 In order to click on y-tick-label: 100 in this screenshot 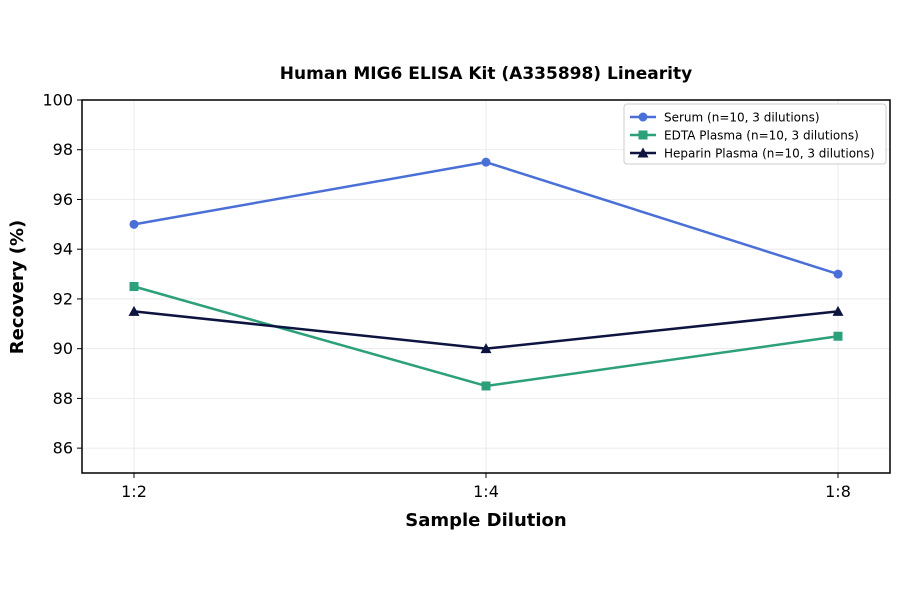, I will do `click(57, 100)`.